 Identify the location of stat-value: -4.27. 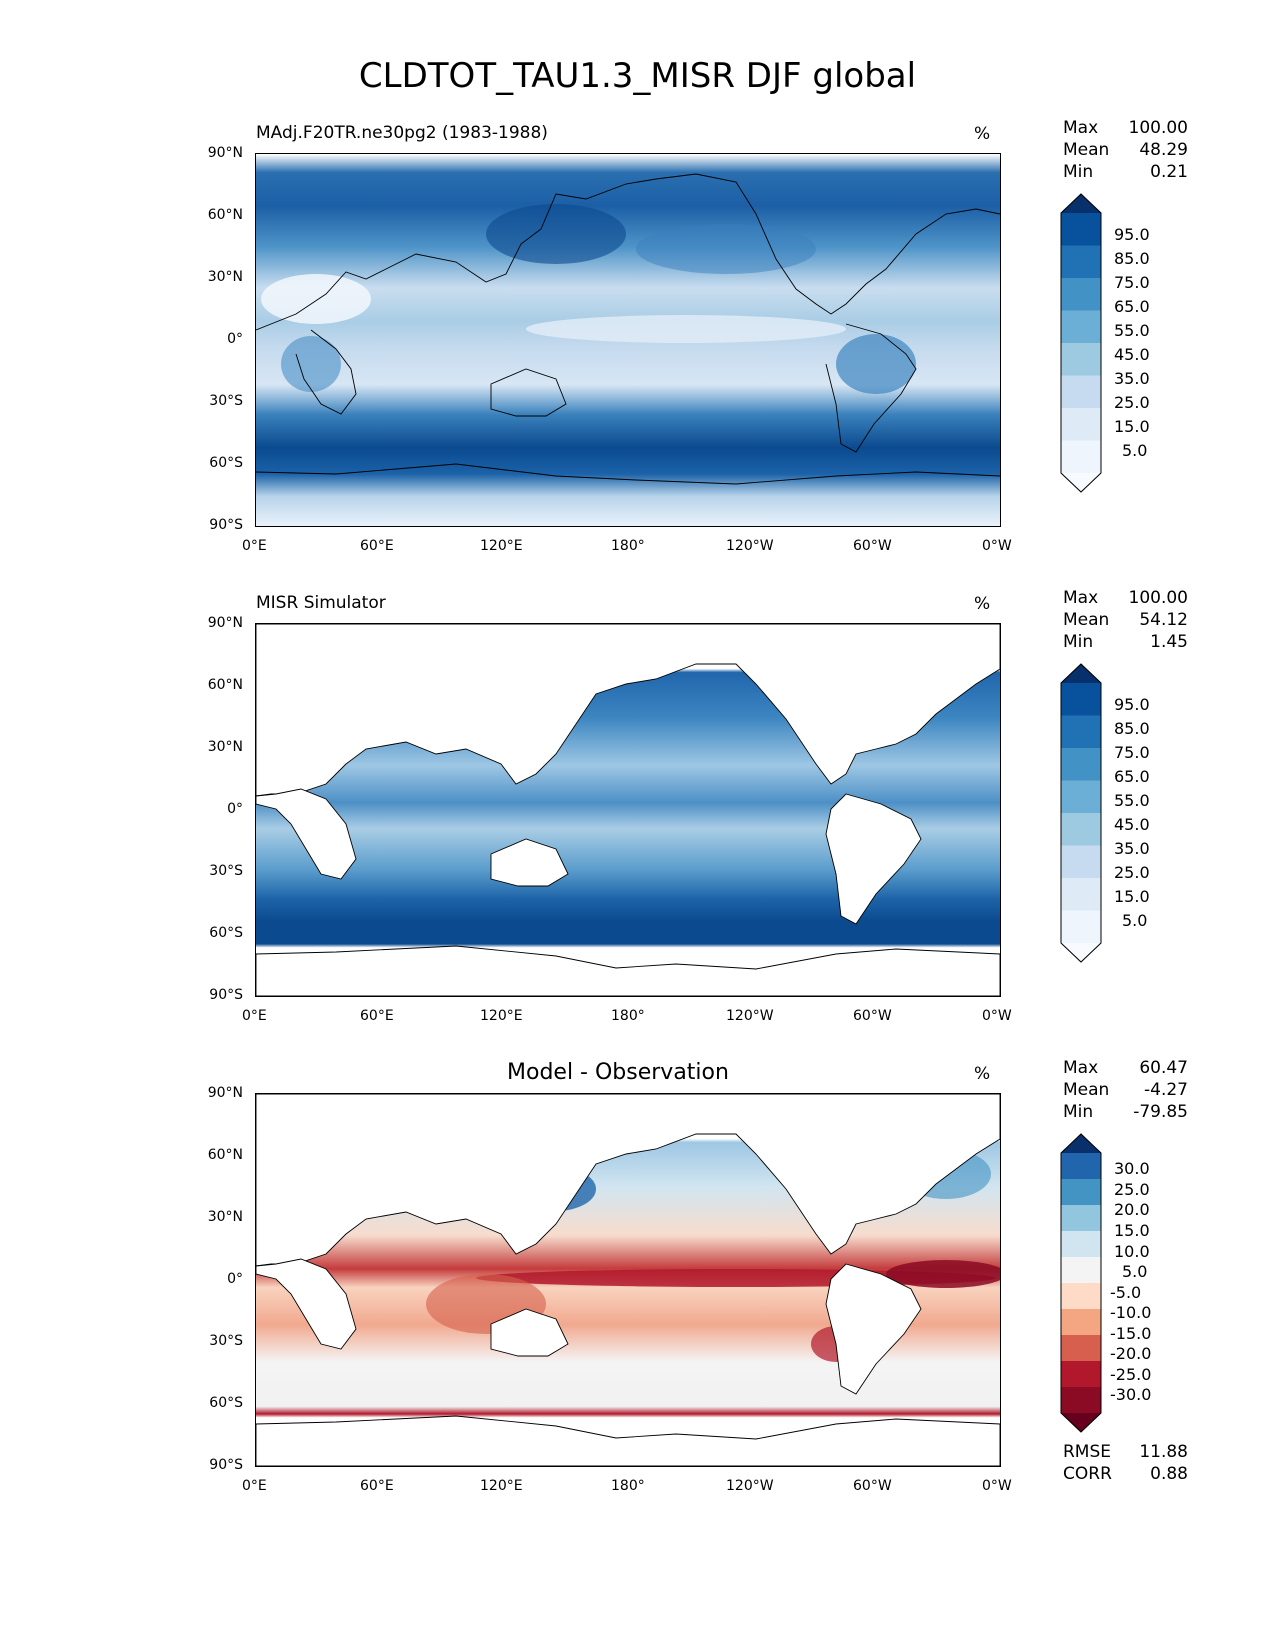
(1166, 1090).